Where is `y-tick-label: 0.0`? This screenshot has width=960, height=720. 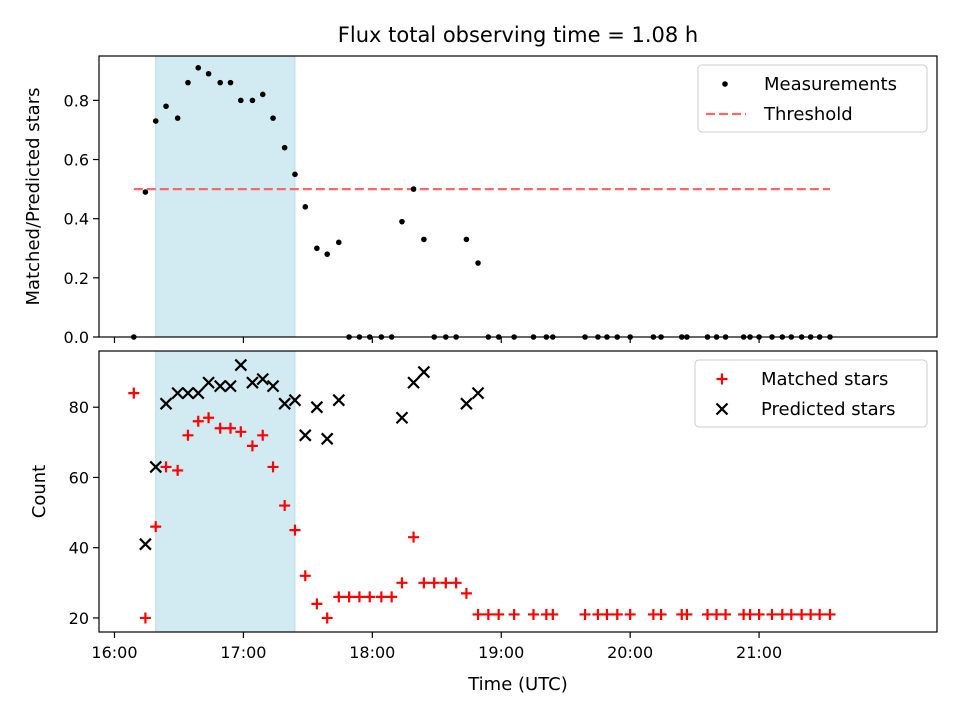 y-tick-label: 0.0 is located at coordinates (76, 337).